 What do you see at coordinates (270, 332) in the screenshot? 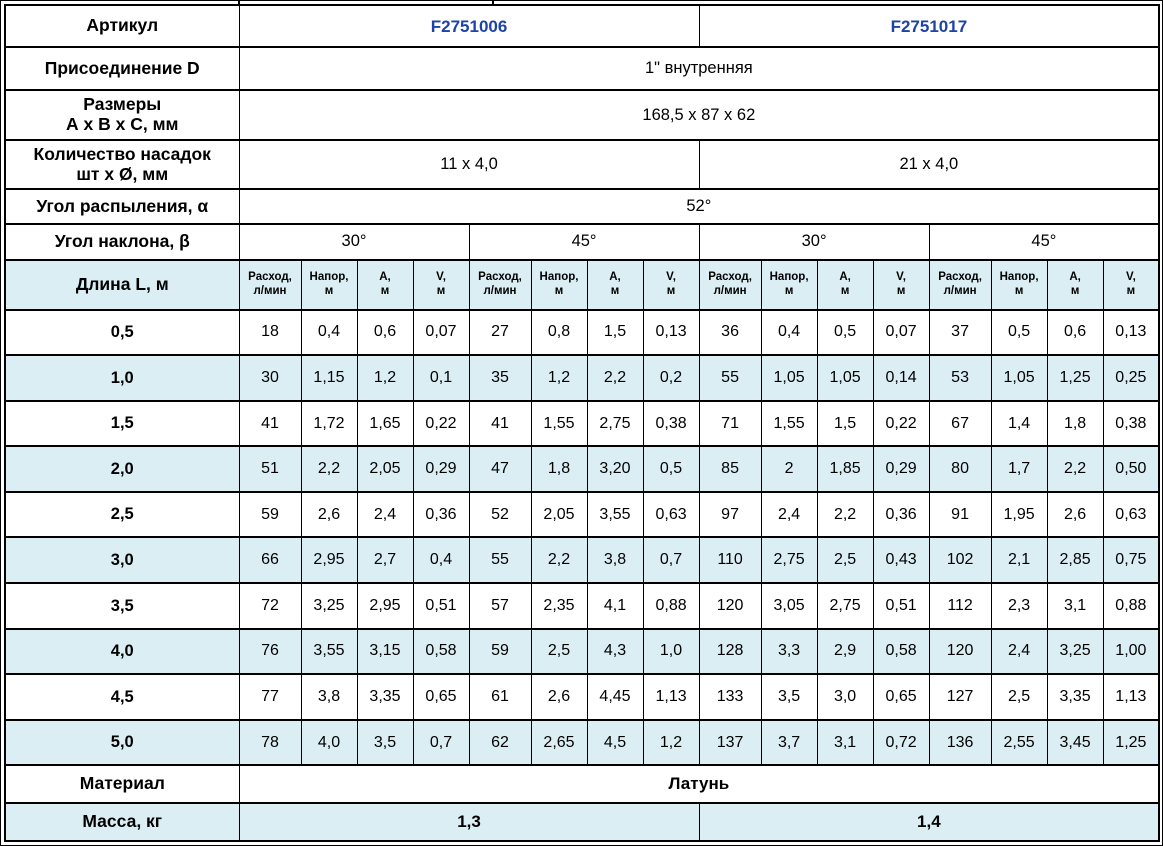
I see `data-cell: 18` at bounding box center [270, 332].